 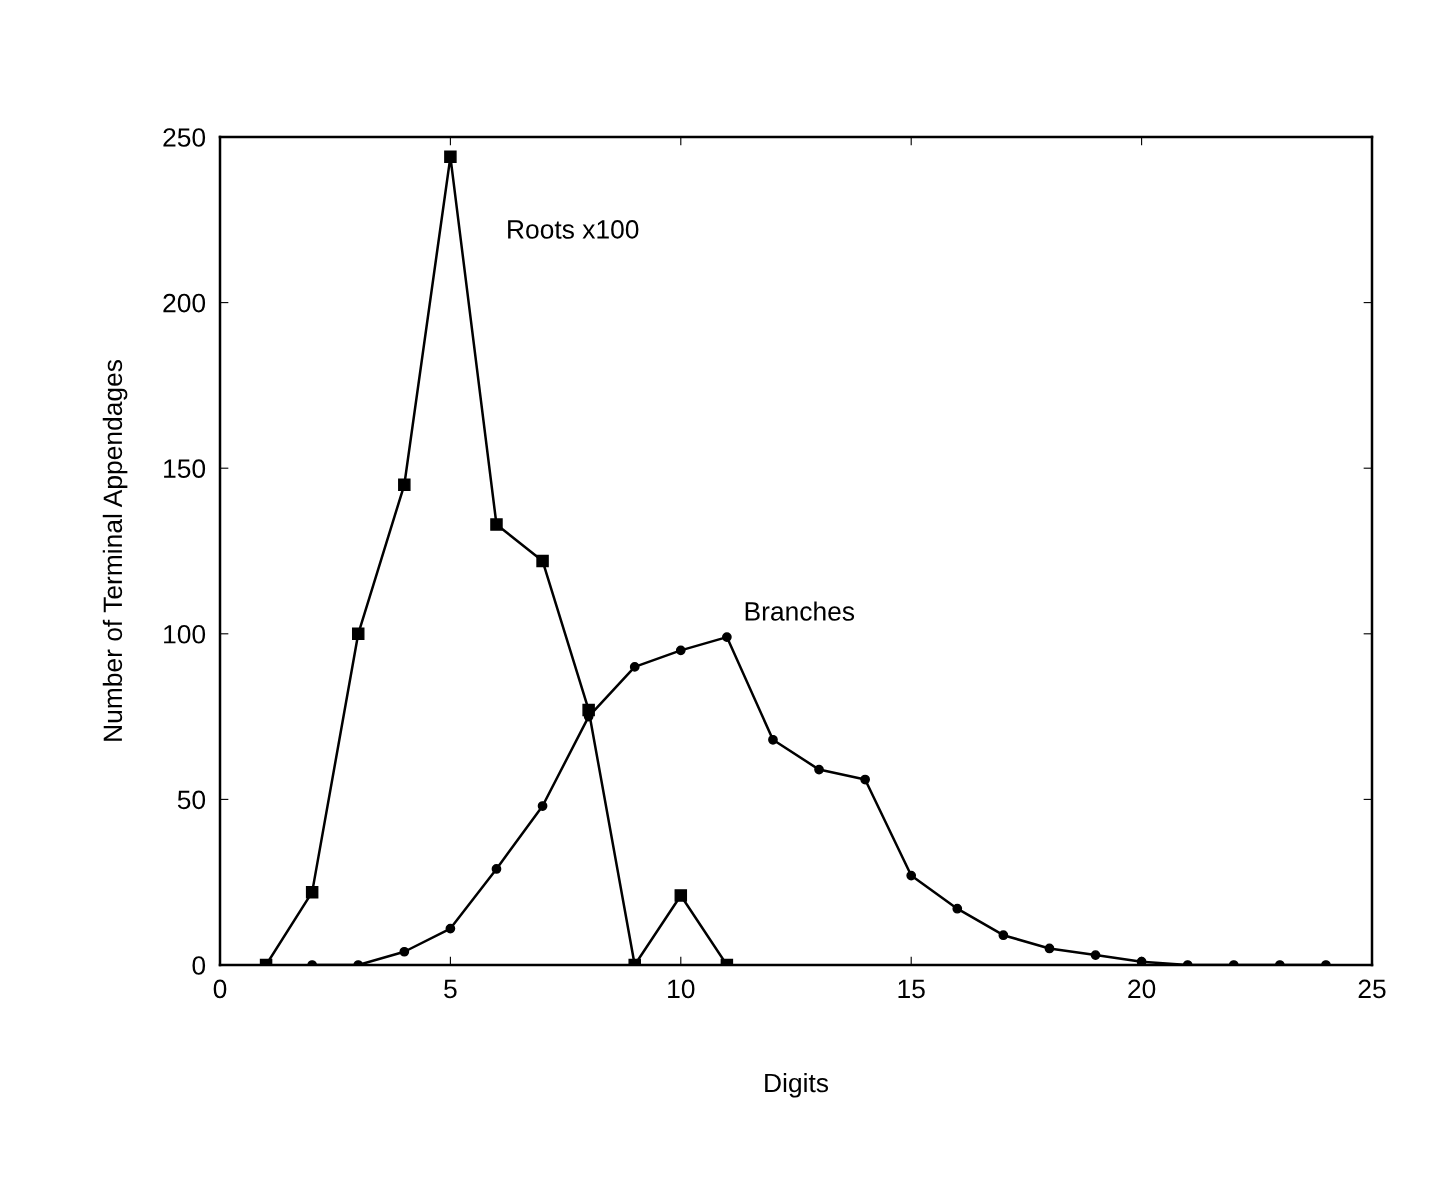 What do you see at coordinates (573, 229) in the screenshot?
I see `series-label: Roots x100` at bounding box center [573, 229].